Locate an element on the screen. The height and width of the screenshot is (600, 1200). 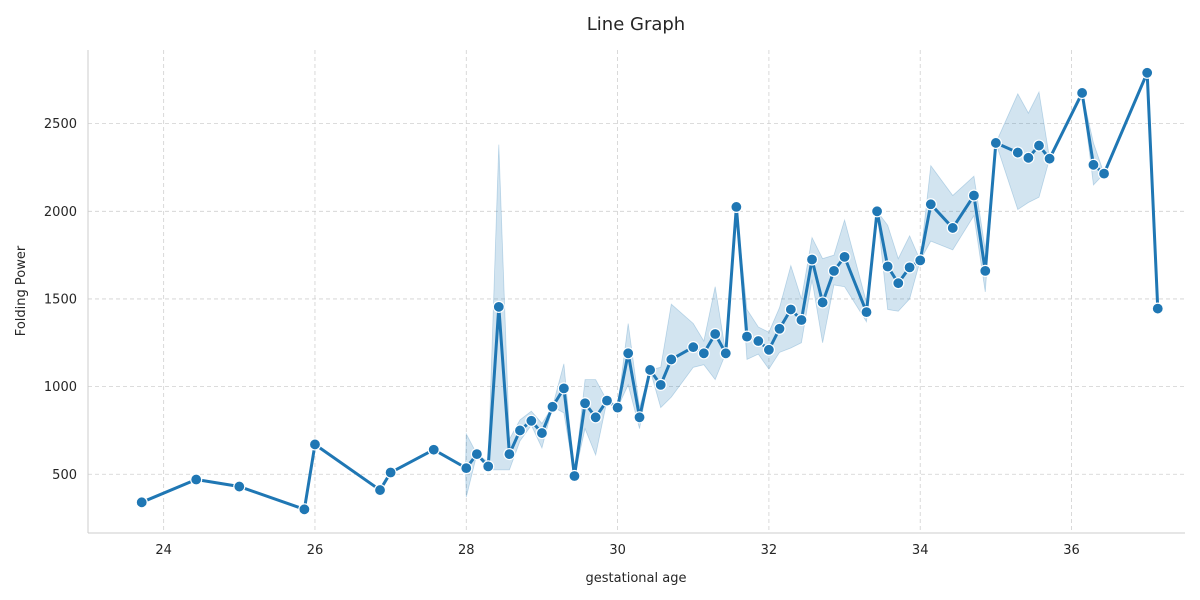
y-tick-label: 500 is located at coordinates (64, 475).